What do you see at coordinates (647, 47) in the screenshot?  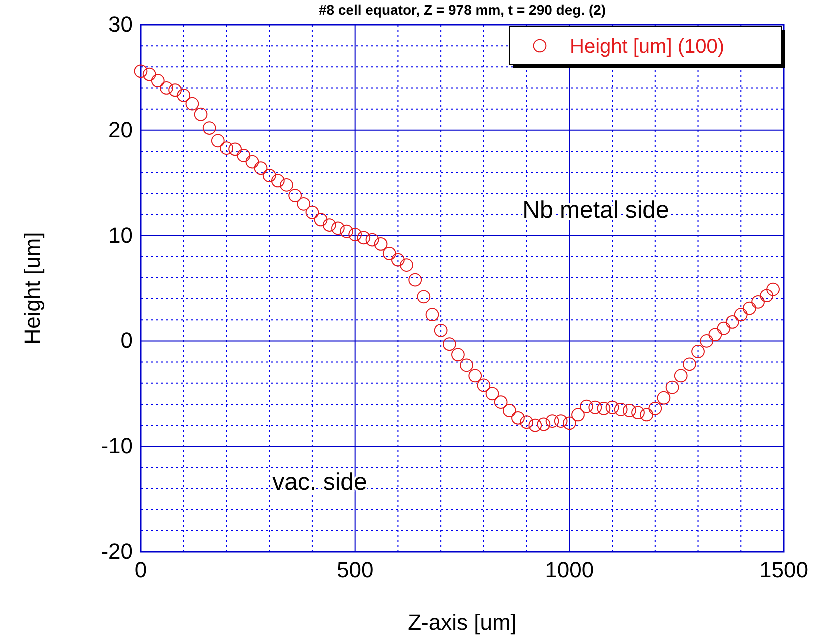 I see `legend-label: Height [um] (100)` at bounding box center [647, 47].